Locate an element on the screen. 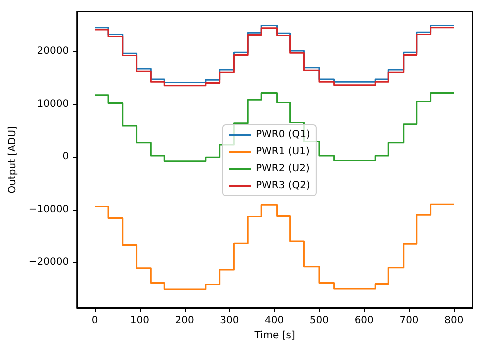 The width and height of the screenshot is (483, 347). x-tick-label: 800 is located at coordinates (454, 321).